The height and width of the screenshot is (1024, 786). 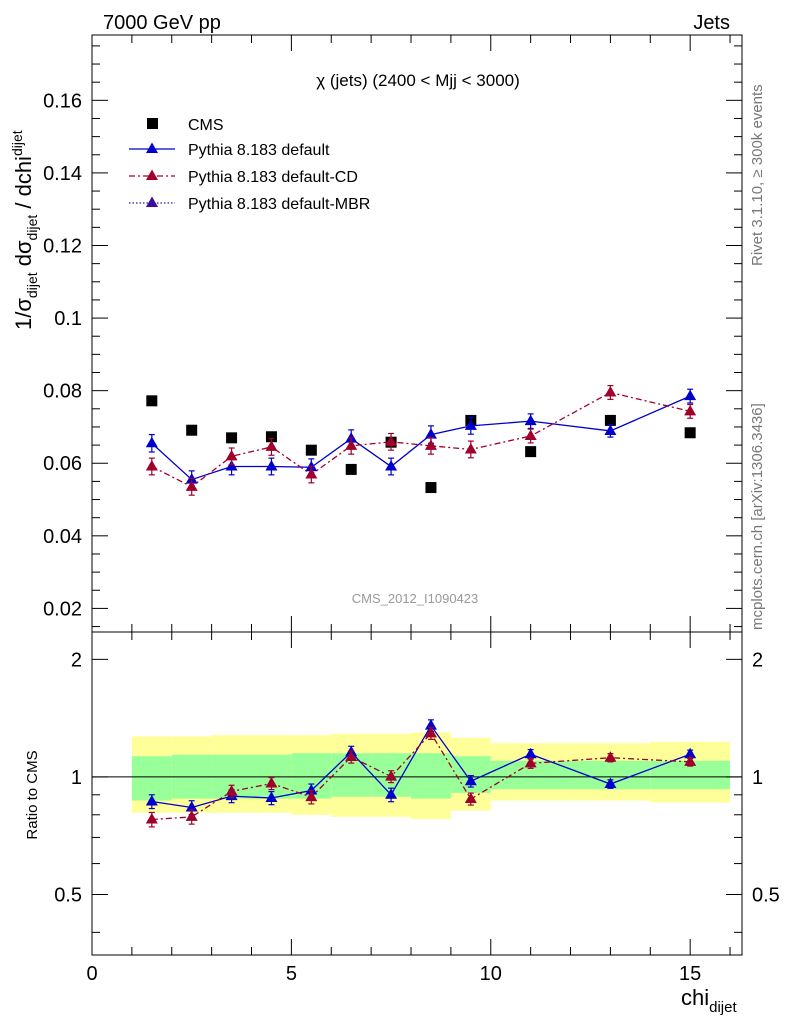 I want to click on ratio-tick-label: 0.5, so click(x=68, y=896).